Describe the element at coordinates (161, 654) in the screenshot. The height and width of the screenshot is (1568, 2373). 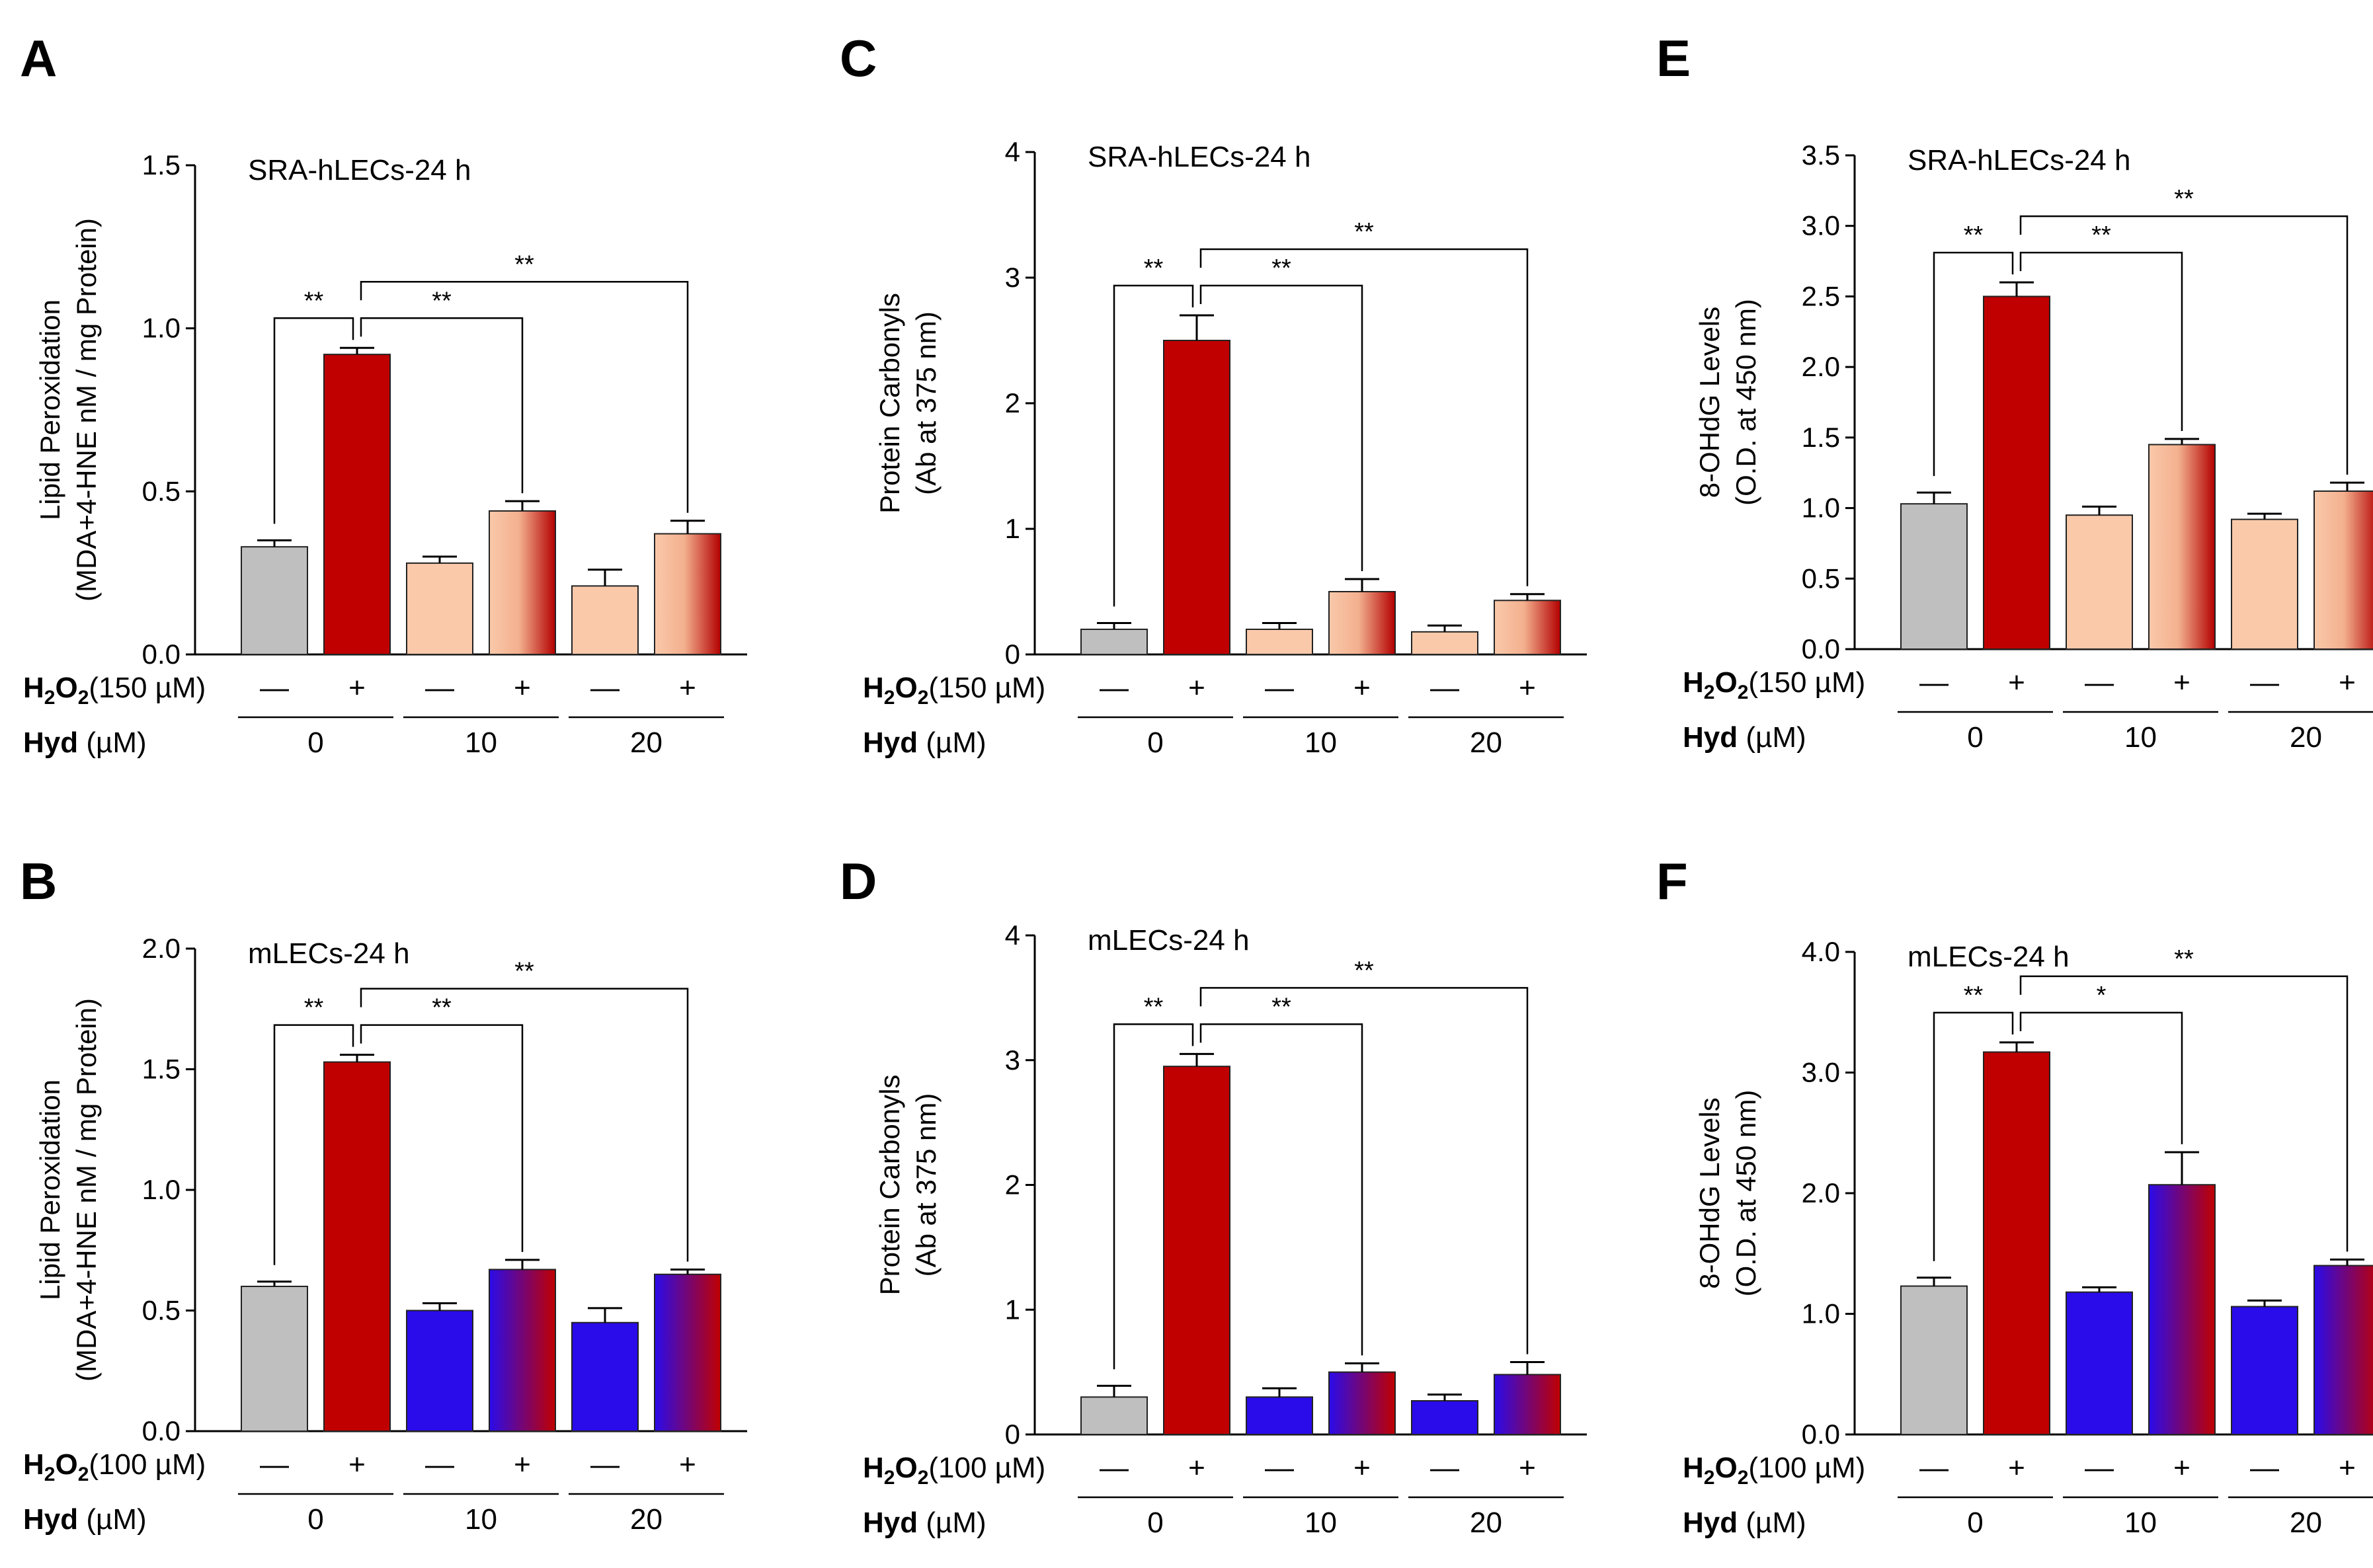
I see `y-tick-label: 0.0` at that location.